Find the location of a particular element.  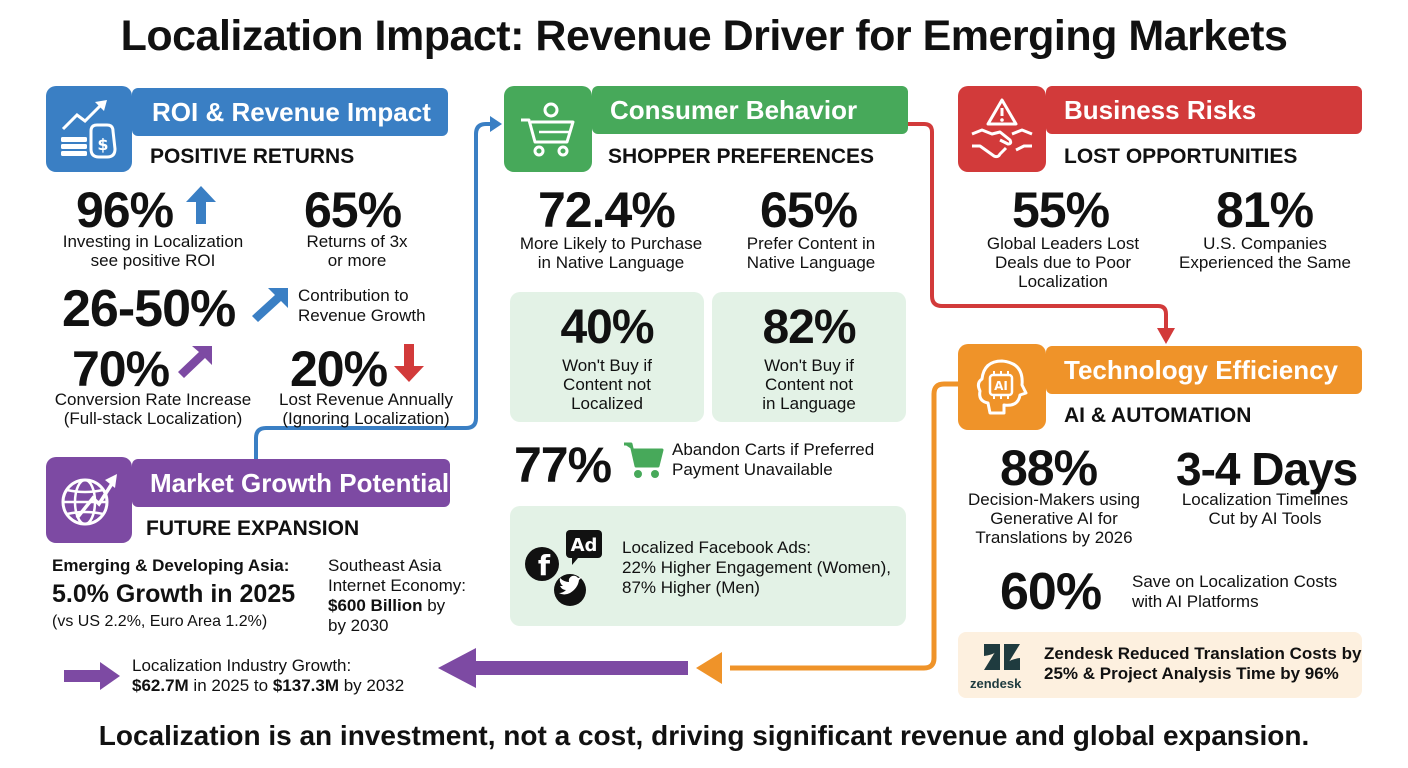

market-industry-line2-end: by 2032 is located at coordinates (372, 685).